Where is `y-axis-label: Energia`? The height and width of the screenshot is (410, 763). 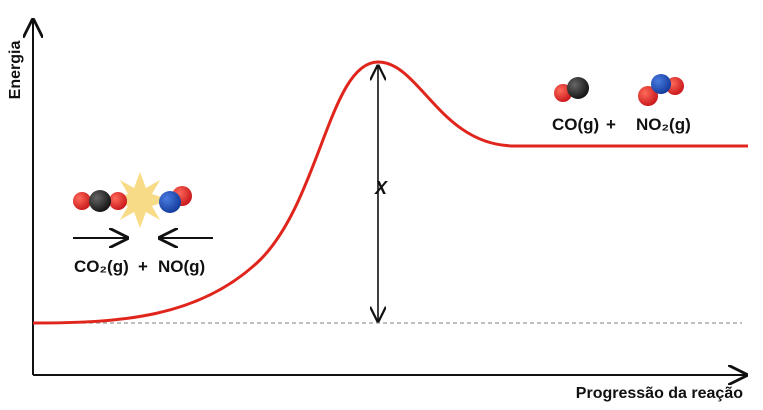
y-axis-label: Energia is located at coordinates (15, 70).